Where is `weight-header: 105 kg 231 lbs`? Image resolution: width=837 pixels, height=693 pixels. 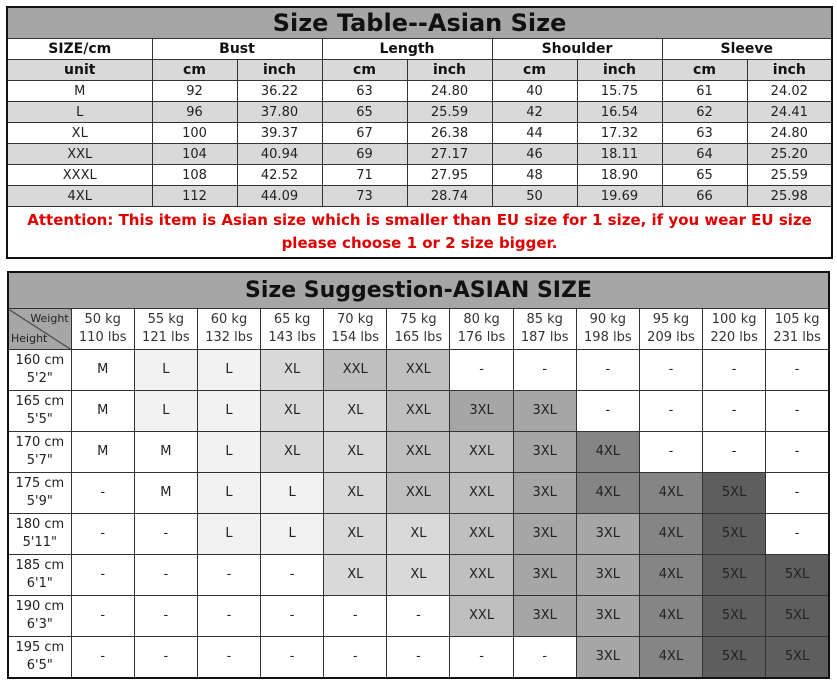
weight-header: 105 kg 231 lbs is located at coordinates (797, 329).